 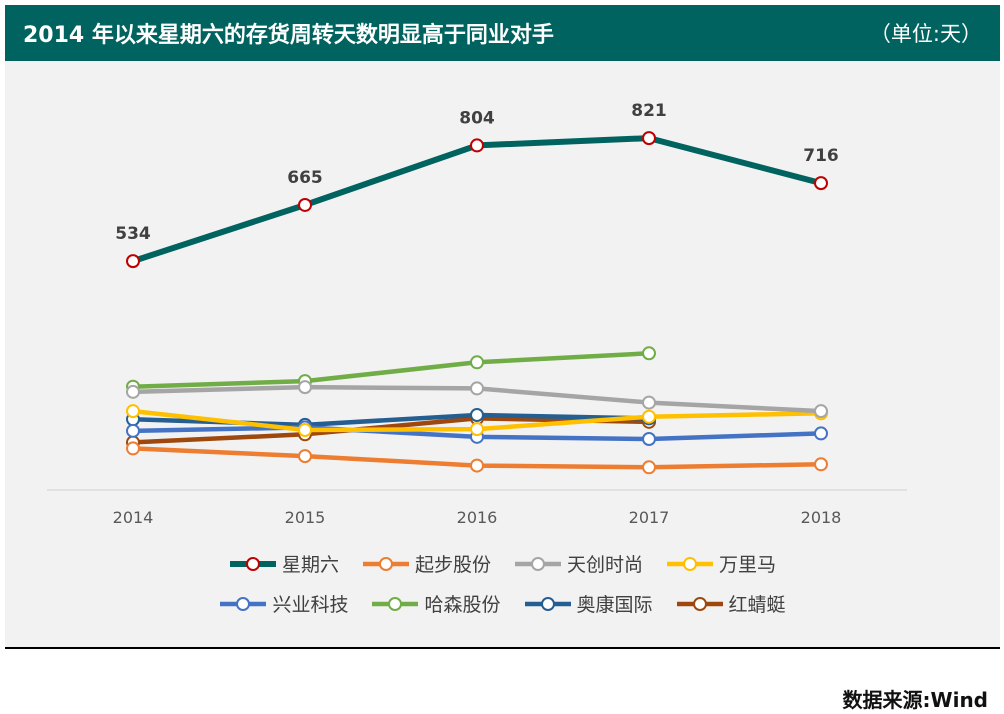 What do you see at coordinates (925, 34) in the screenshot?
I see `unit-label: （单位:天）` at bounding box center [925, 34].